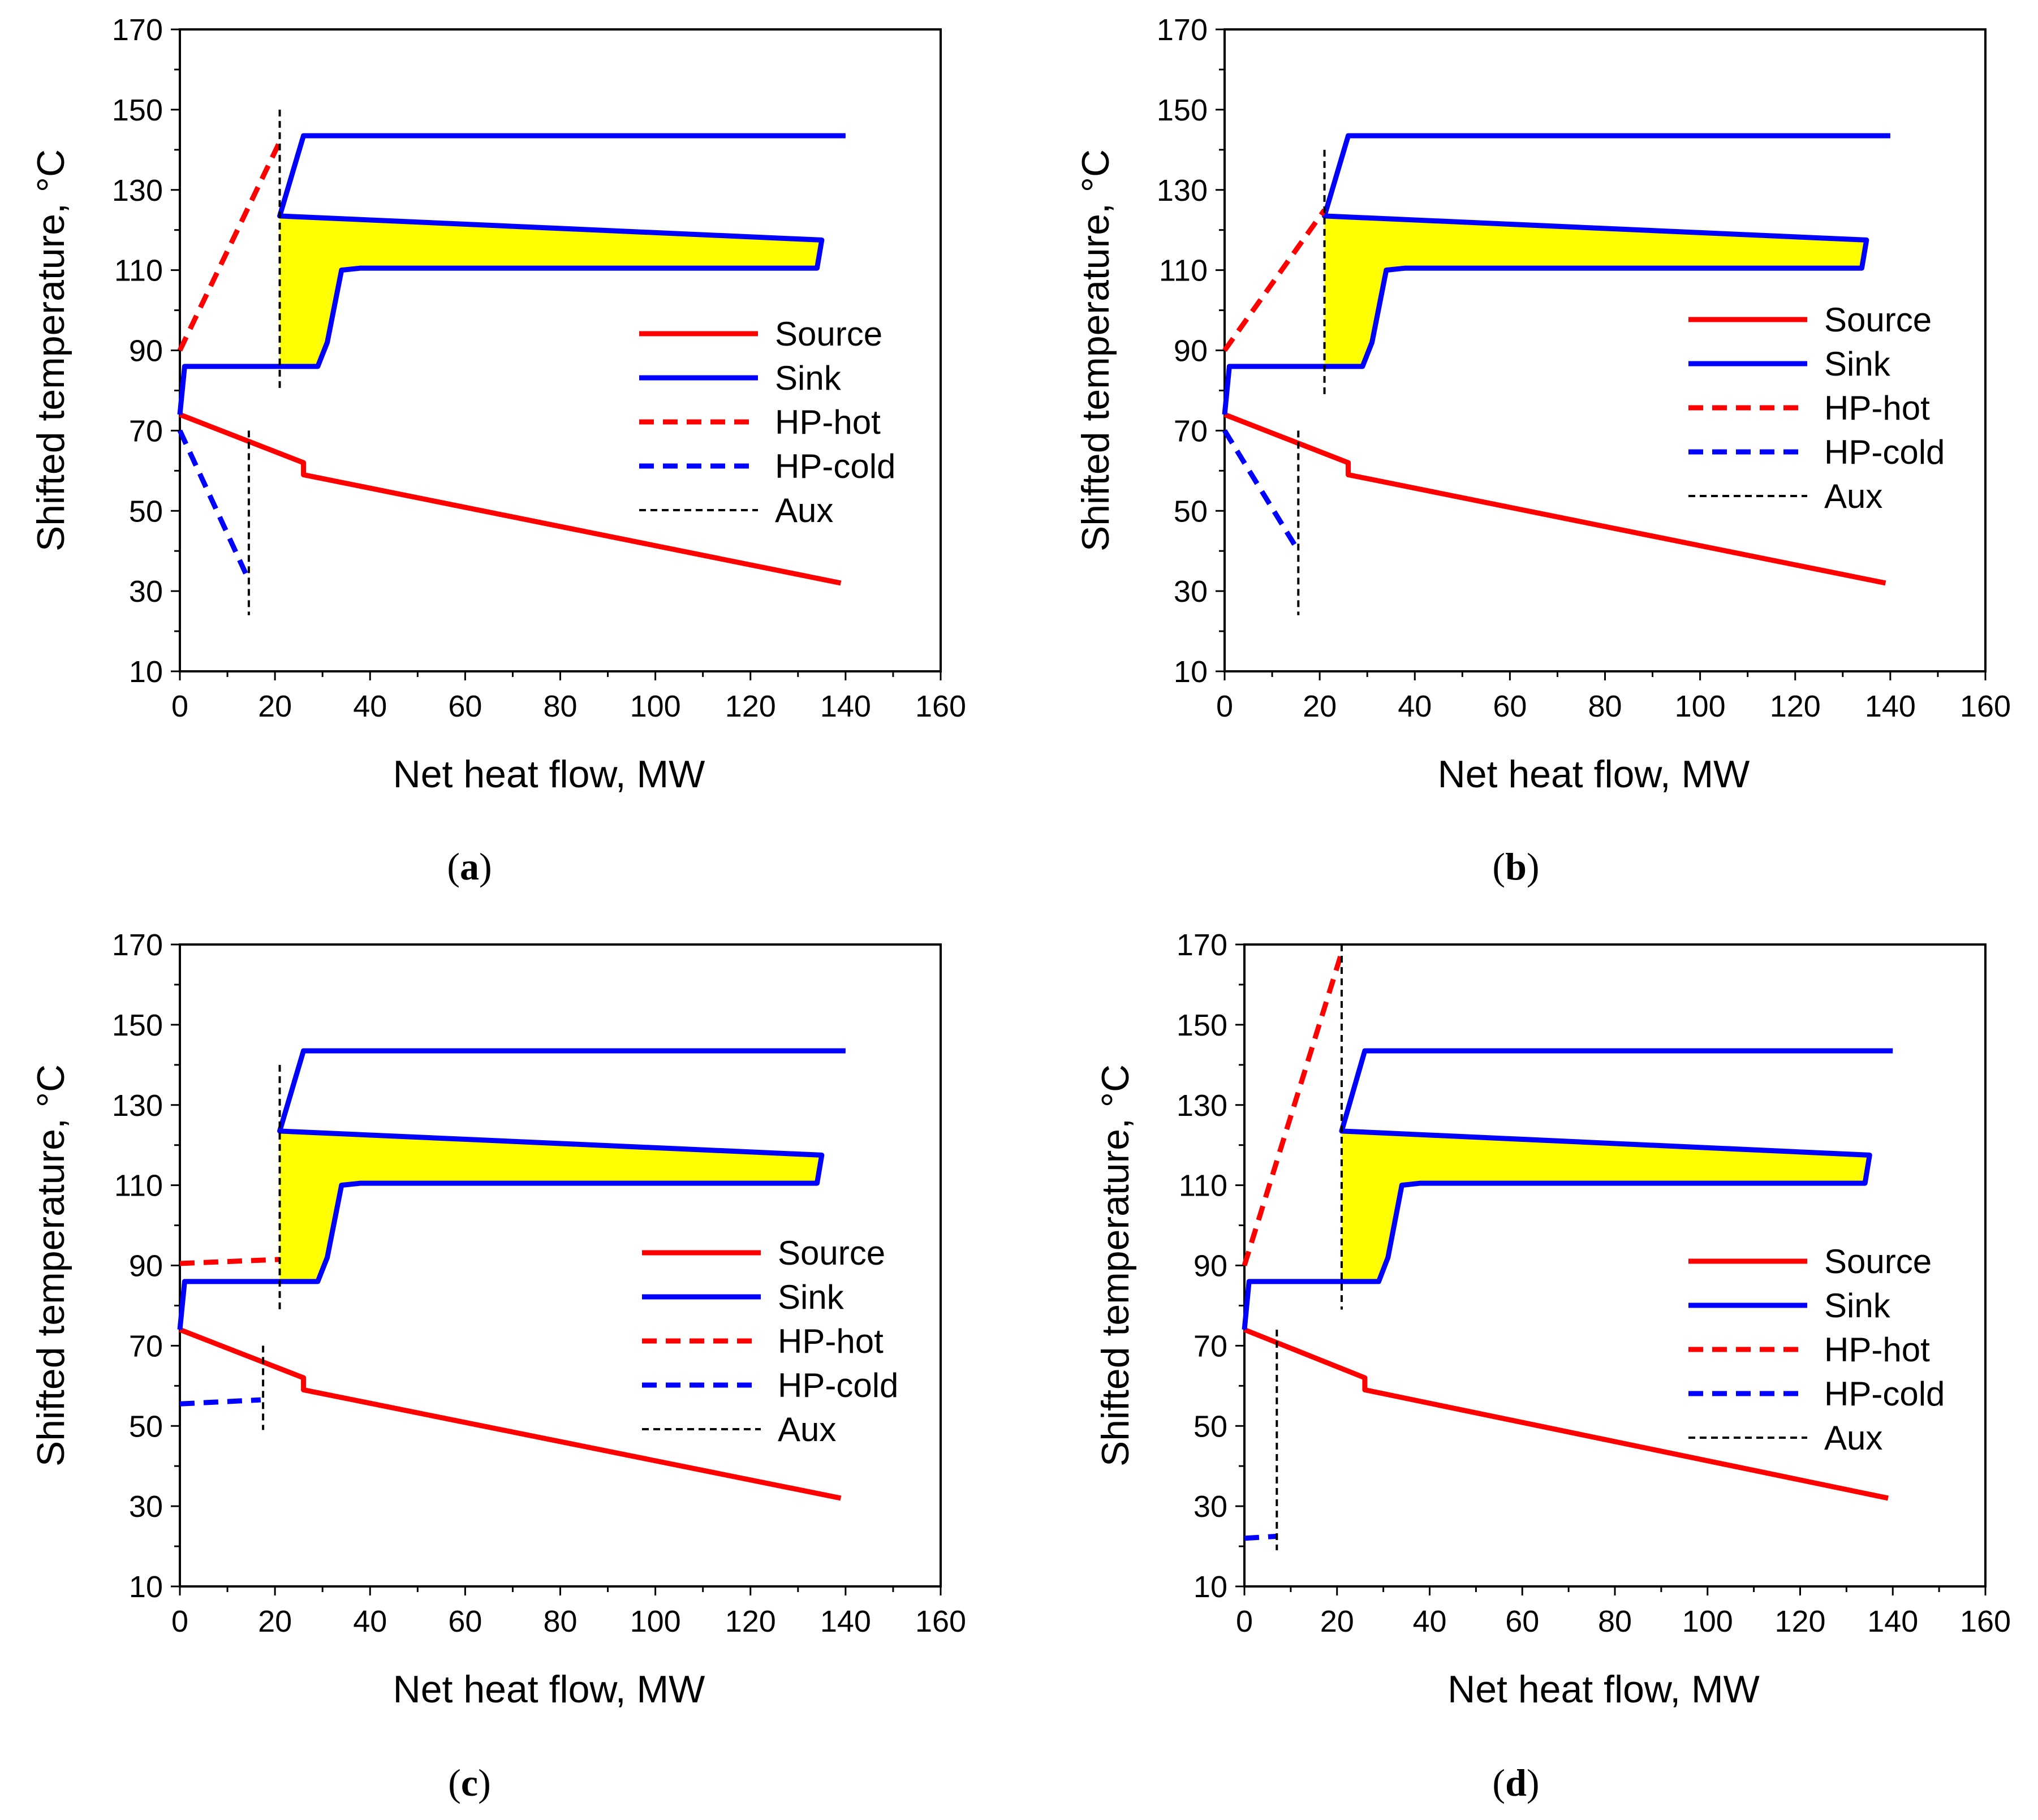 The width and height of the screenshot is (2038, 1820). What do you see at coordinates (469, 866) in the screenshot?
I see `panel-caption: (a)` at bounding box center [469, 866].